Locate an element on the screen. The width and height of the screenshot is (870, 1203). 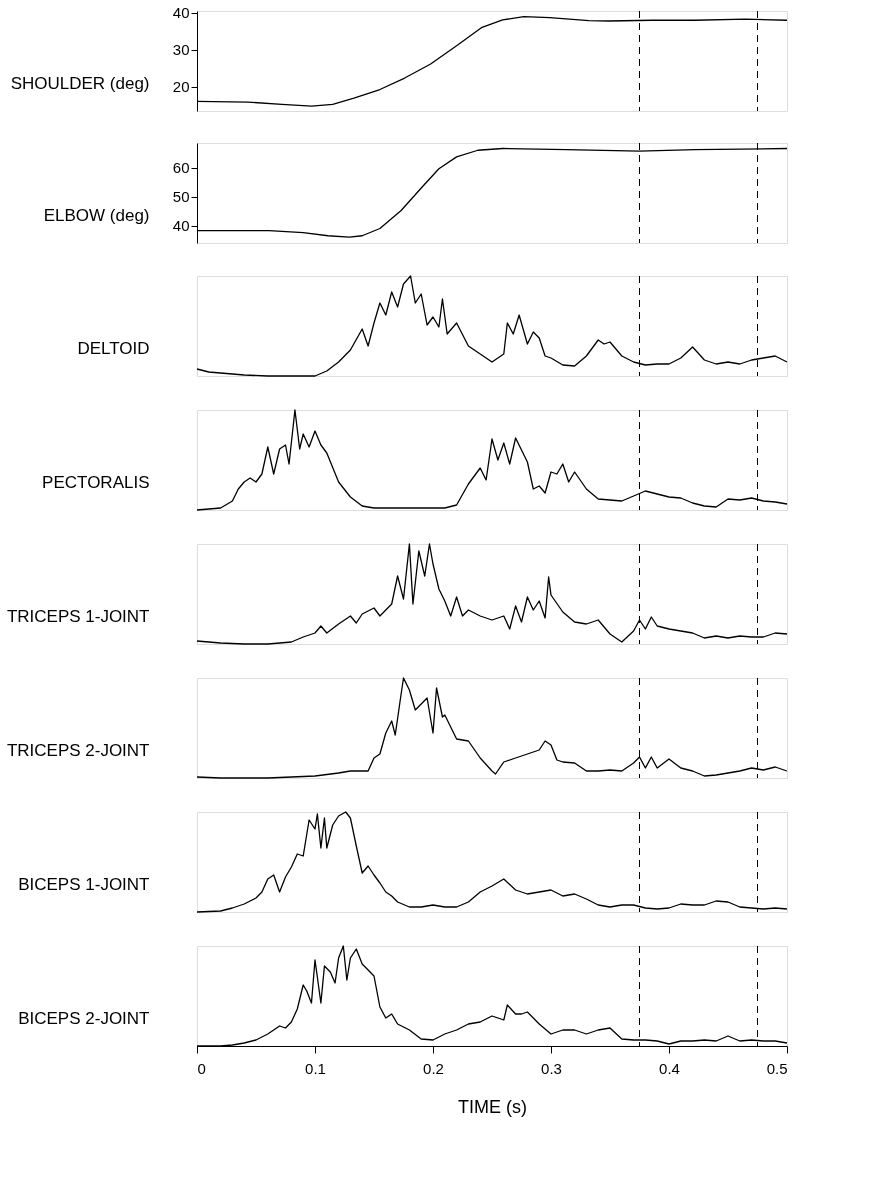
y-tick-label: 30 is located at coordinates (181, 50).